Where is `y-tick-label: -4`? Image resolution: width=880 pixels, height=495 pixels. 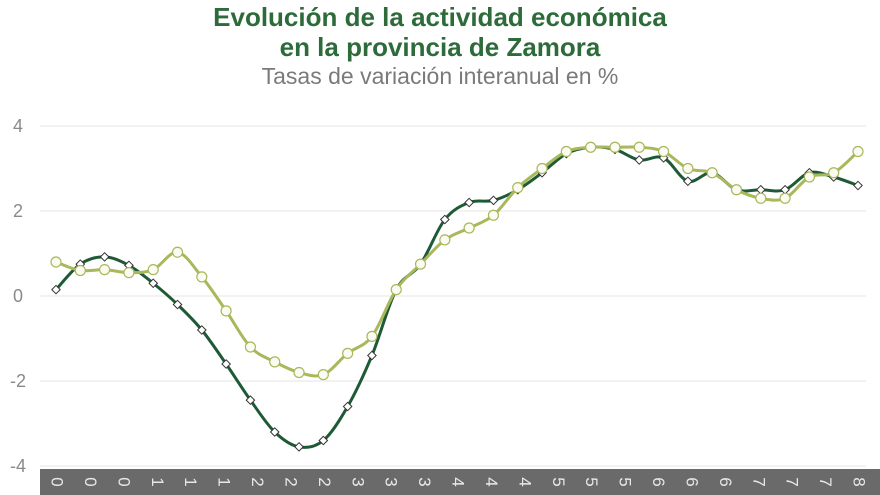 y-tick-label: -4 is located at coordinates (18, 466).